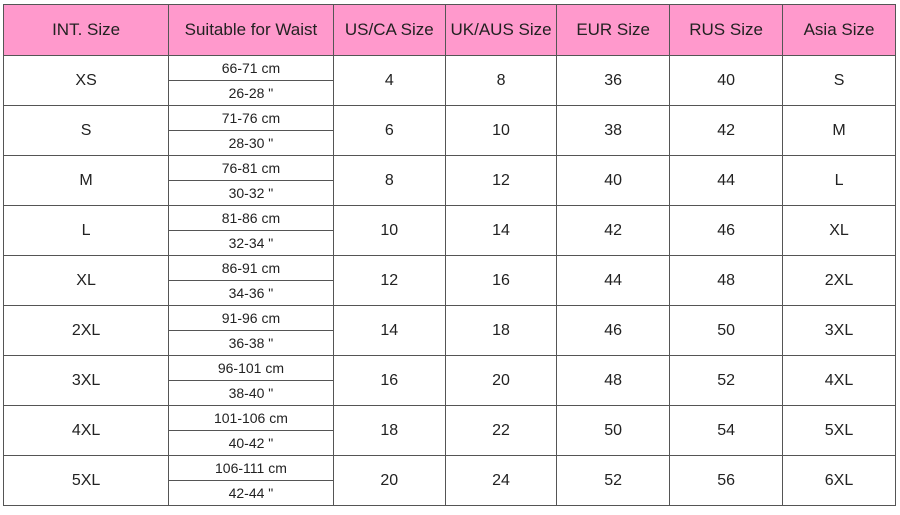 This screenshot has width=900, height=515. I want to click on waist-cm-cell: 91-96 cm, so click(251, 318).